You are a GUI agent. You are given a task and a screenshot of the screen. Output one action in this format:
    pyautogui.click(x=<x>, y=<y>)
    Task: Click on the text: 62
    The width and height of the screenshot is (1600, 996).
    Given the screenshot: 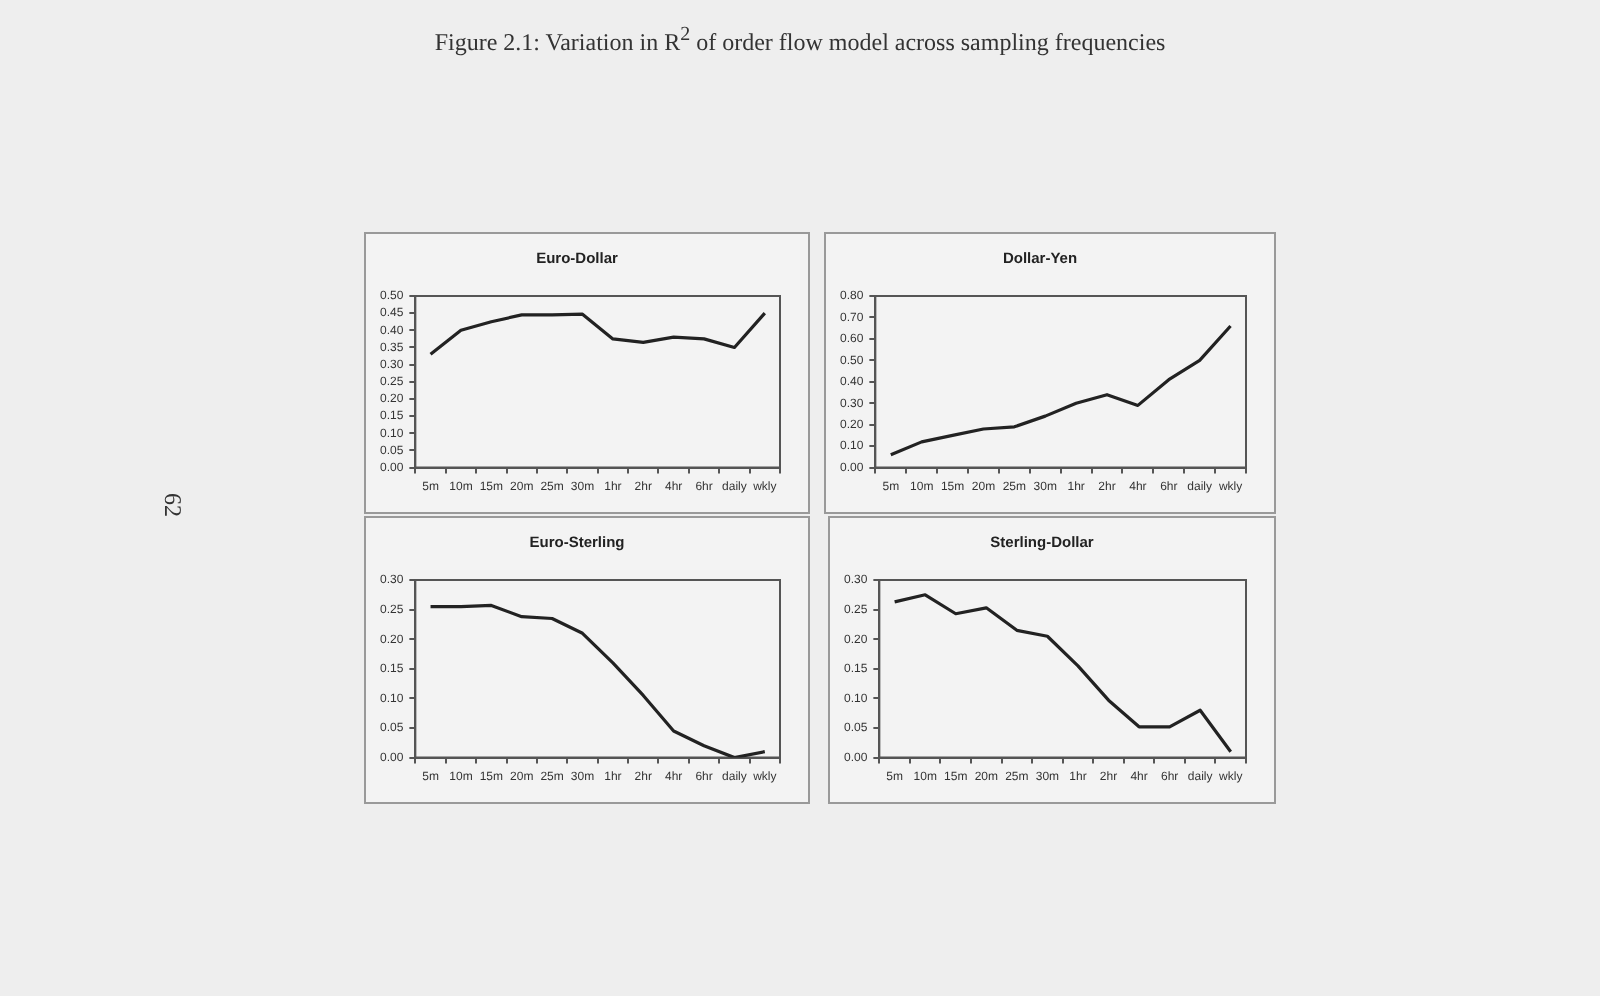 What is the action you would take?
    pyautogui.click(x=172, y=505)
    